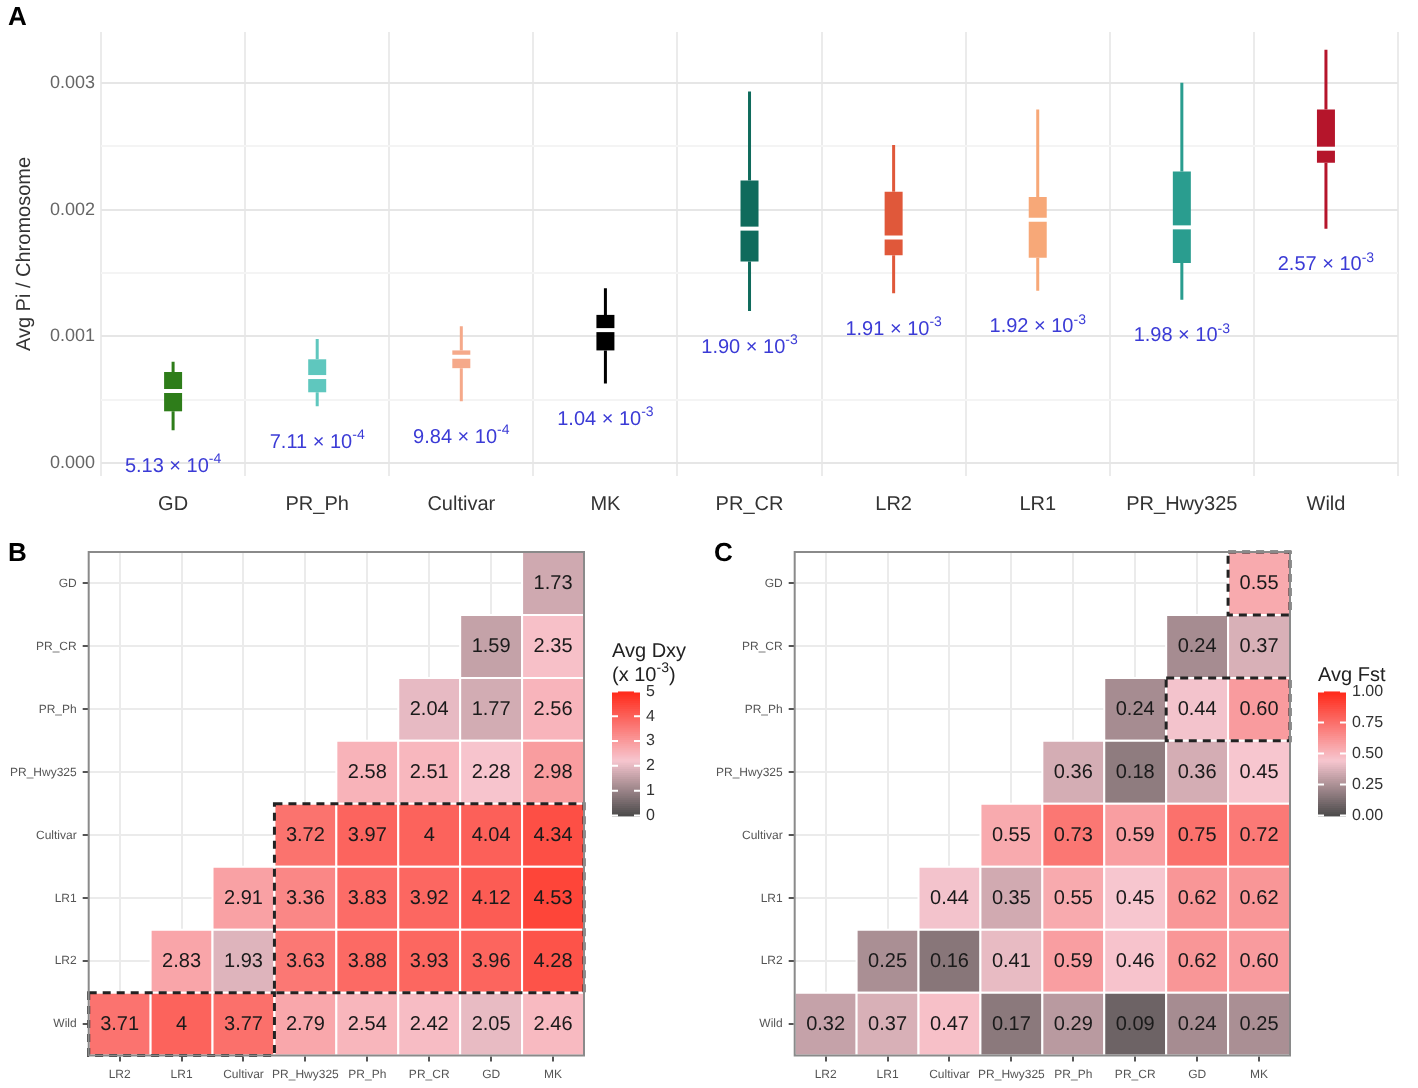 The width and height of the screenshot is (1418, 1088). I want to click on data-label: 0.72, so click(1259, 835).